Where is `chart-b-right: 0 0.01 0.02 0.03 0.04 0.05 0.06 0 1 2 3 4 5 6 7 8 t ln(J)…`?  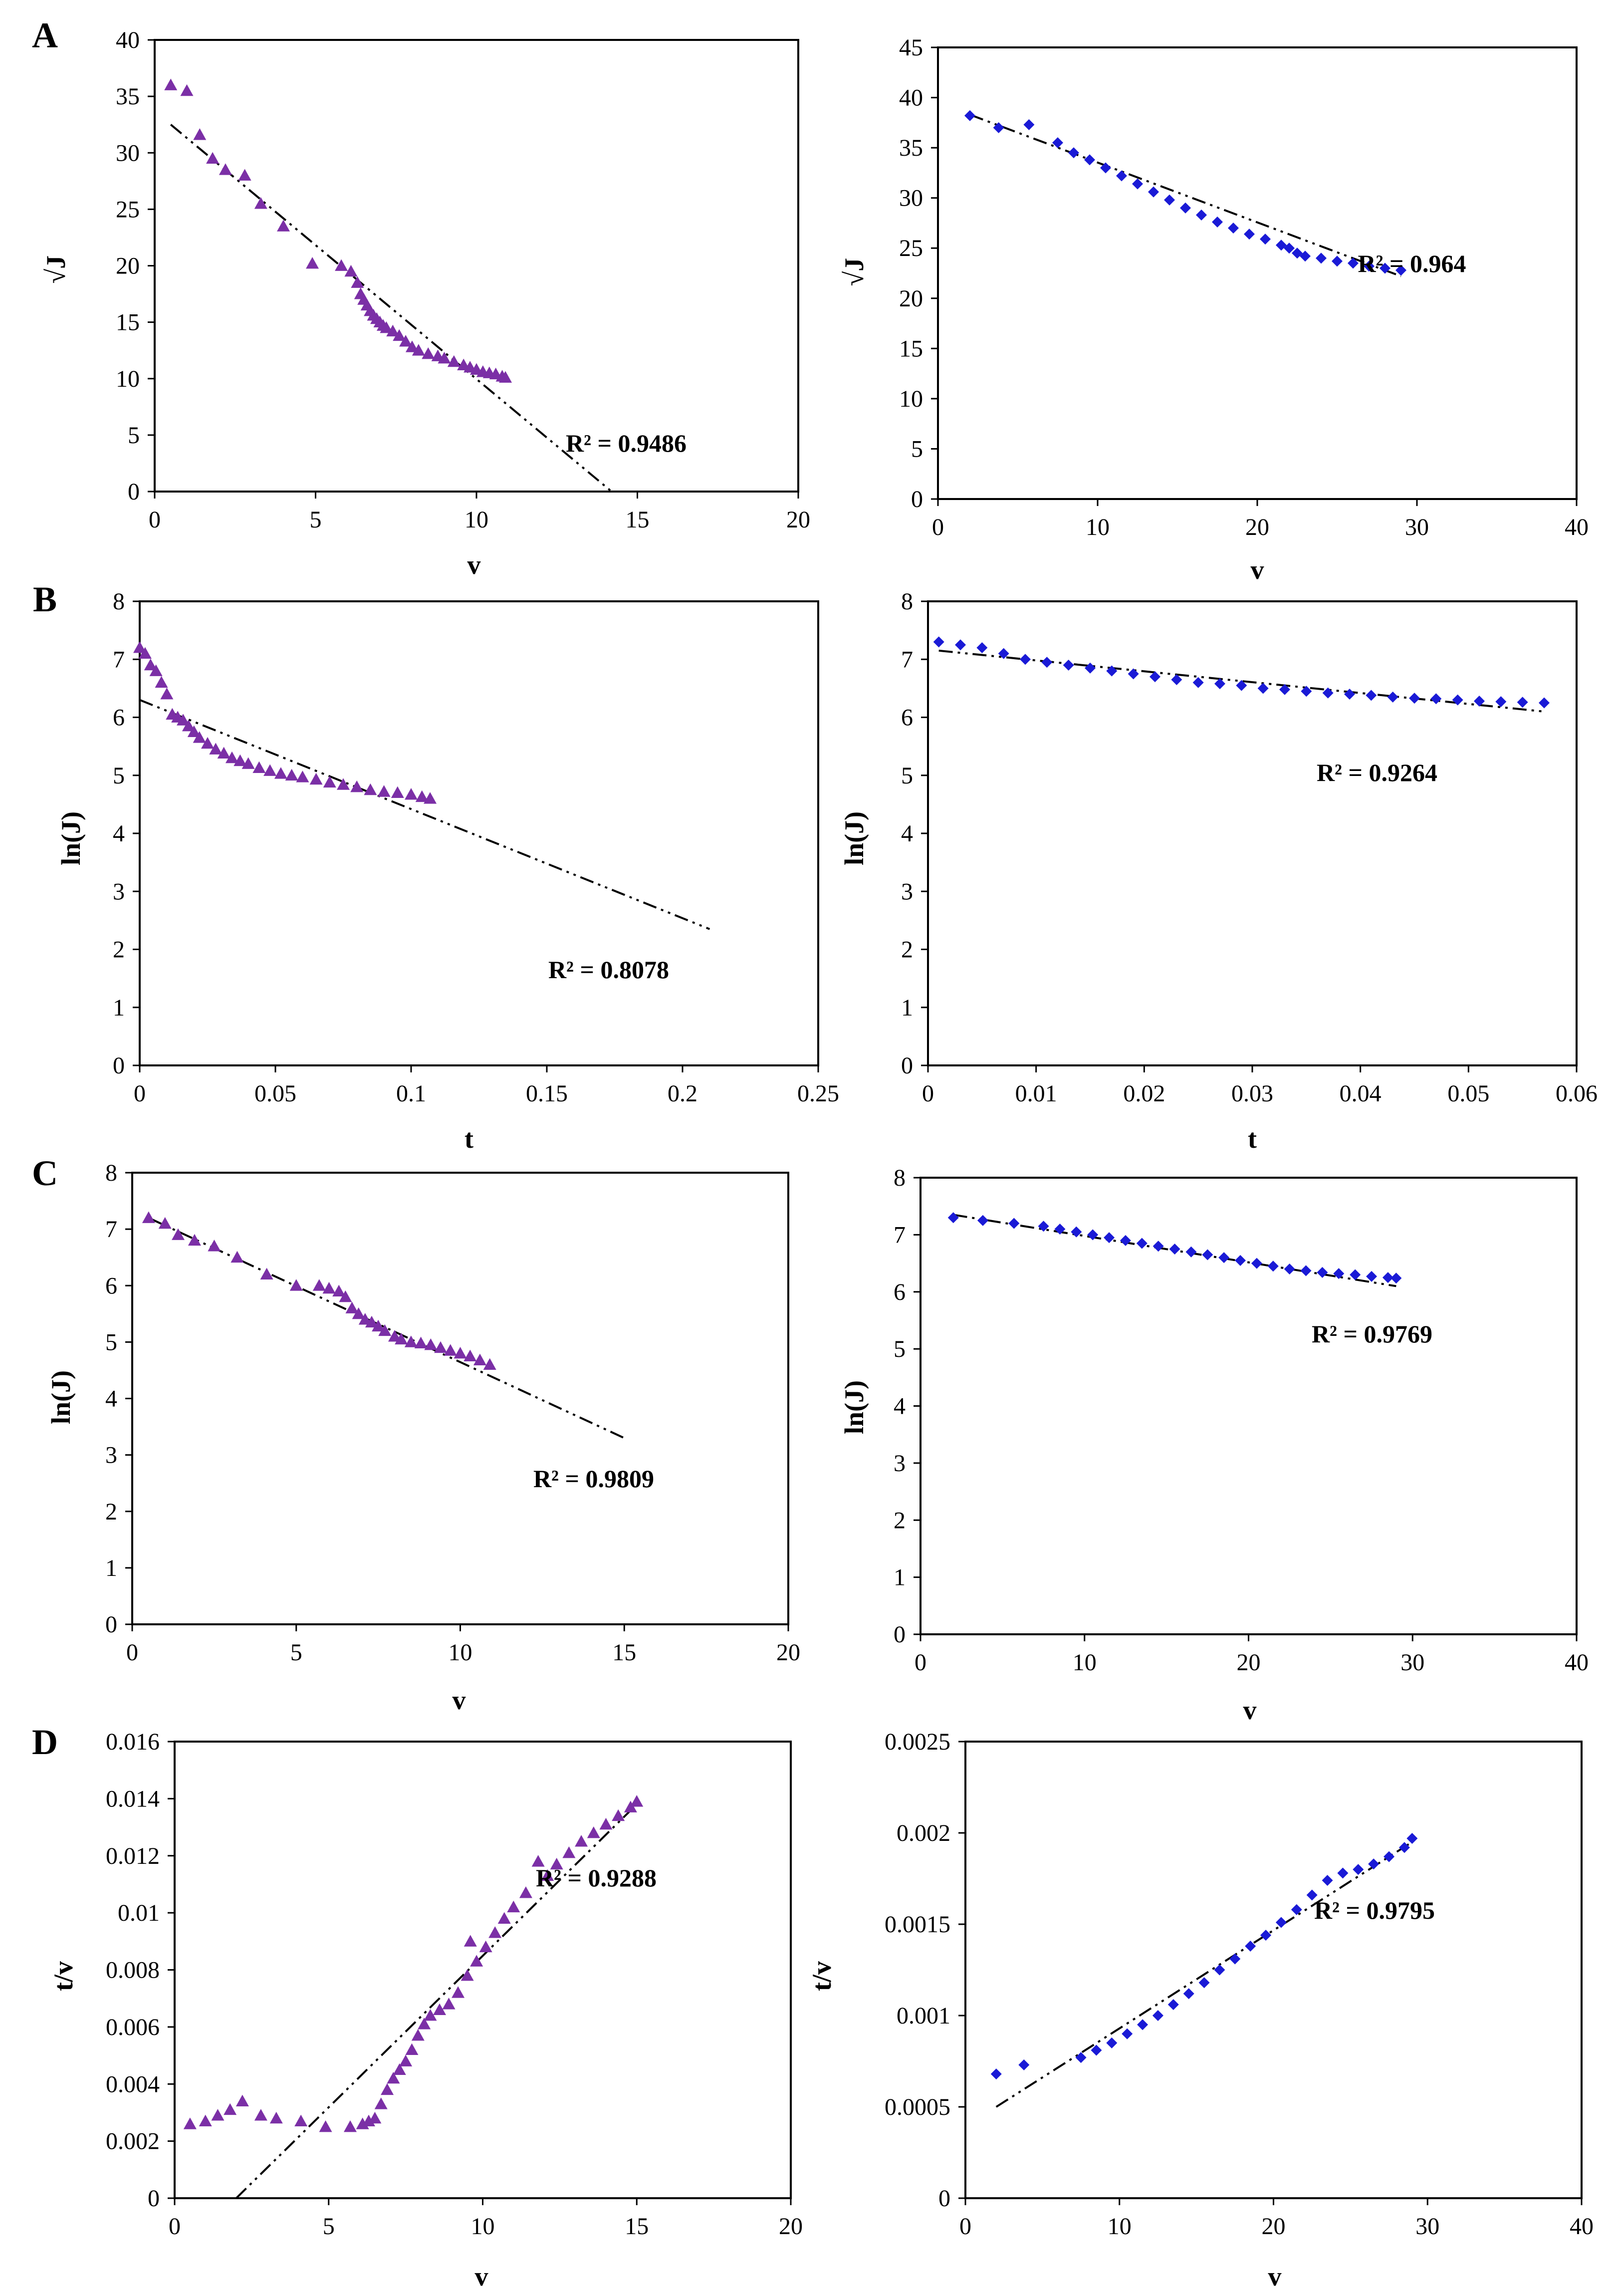 chart-b-right: 0 0.01 0.02 0.03 0.04 0.05 0.06 0 1 2 3 4 5 6 7 8 t ln(J)… is located at coordinates (1218, 871).